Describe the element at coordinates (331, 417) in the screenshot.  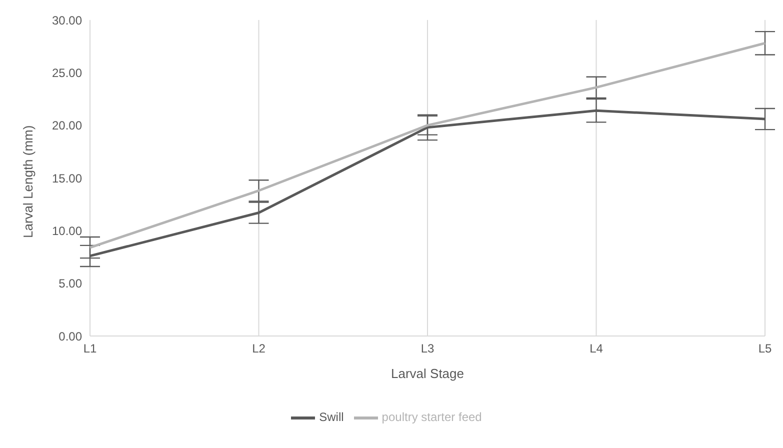
I see `legend-label: Swill` at that location.